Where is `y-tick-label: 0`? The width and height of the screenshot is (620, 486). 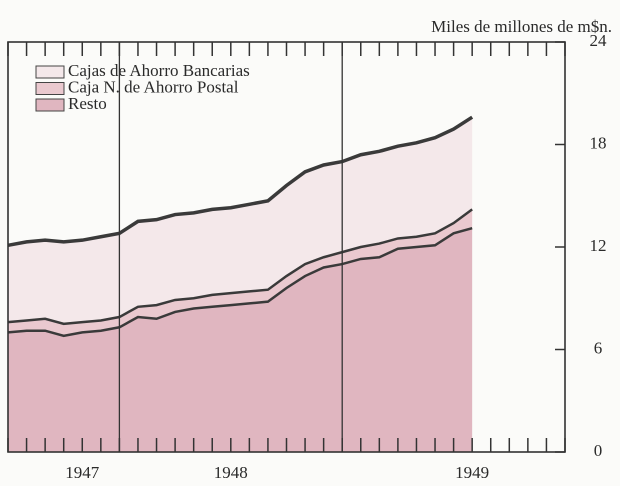 y-tick-label: 0 is located at coordinates (598, 450).